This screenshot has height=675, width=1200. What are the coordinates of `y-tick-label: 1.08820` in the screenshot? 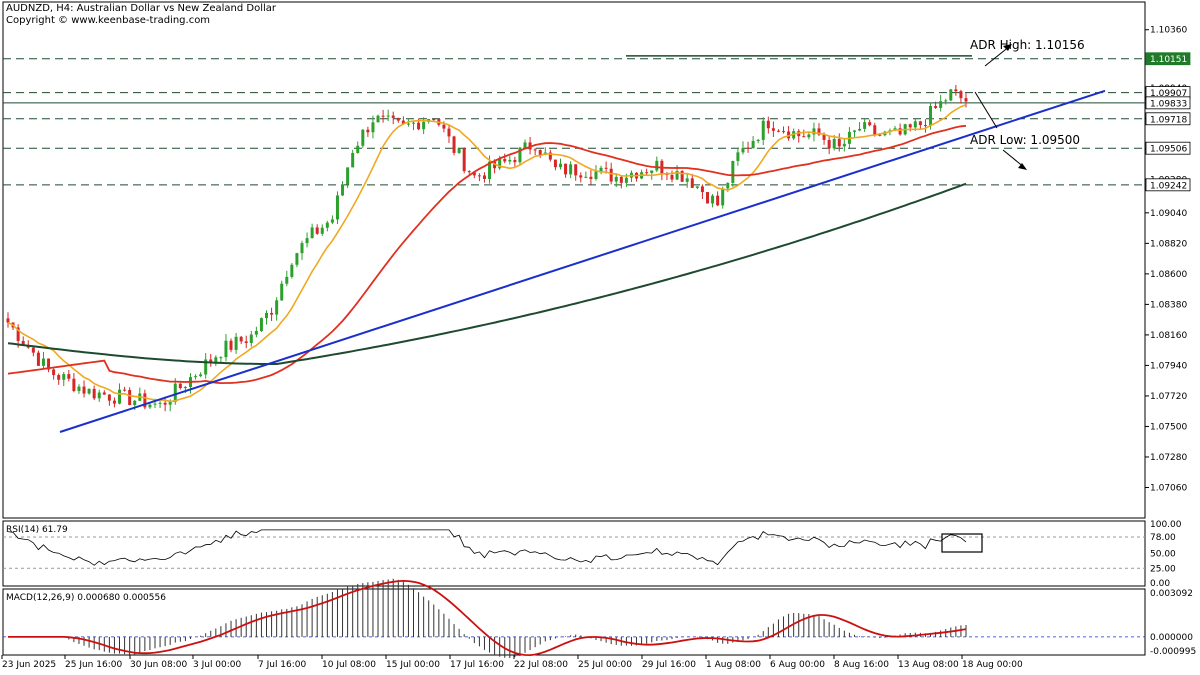 It's located at (1168, 244).